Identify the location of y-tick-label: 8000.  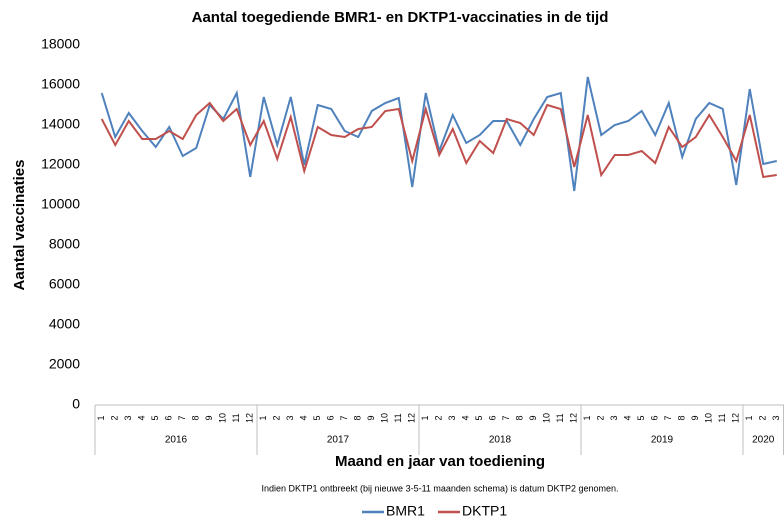
(64, 244).